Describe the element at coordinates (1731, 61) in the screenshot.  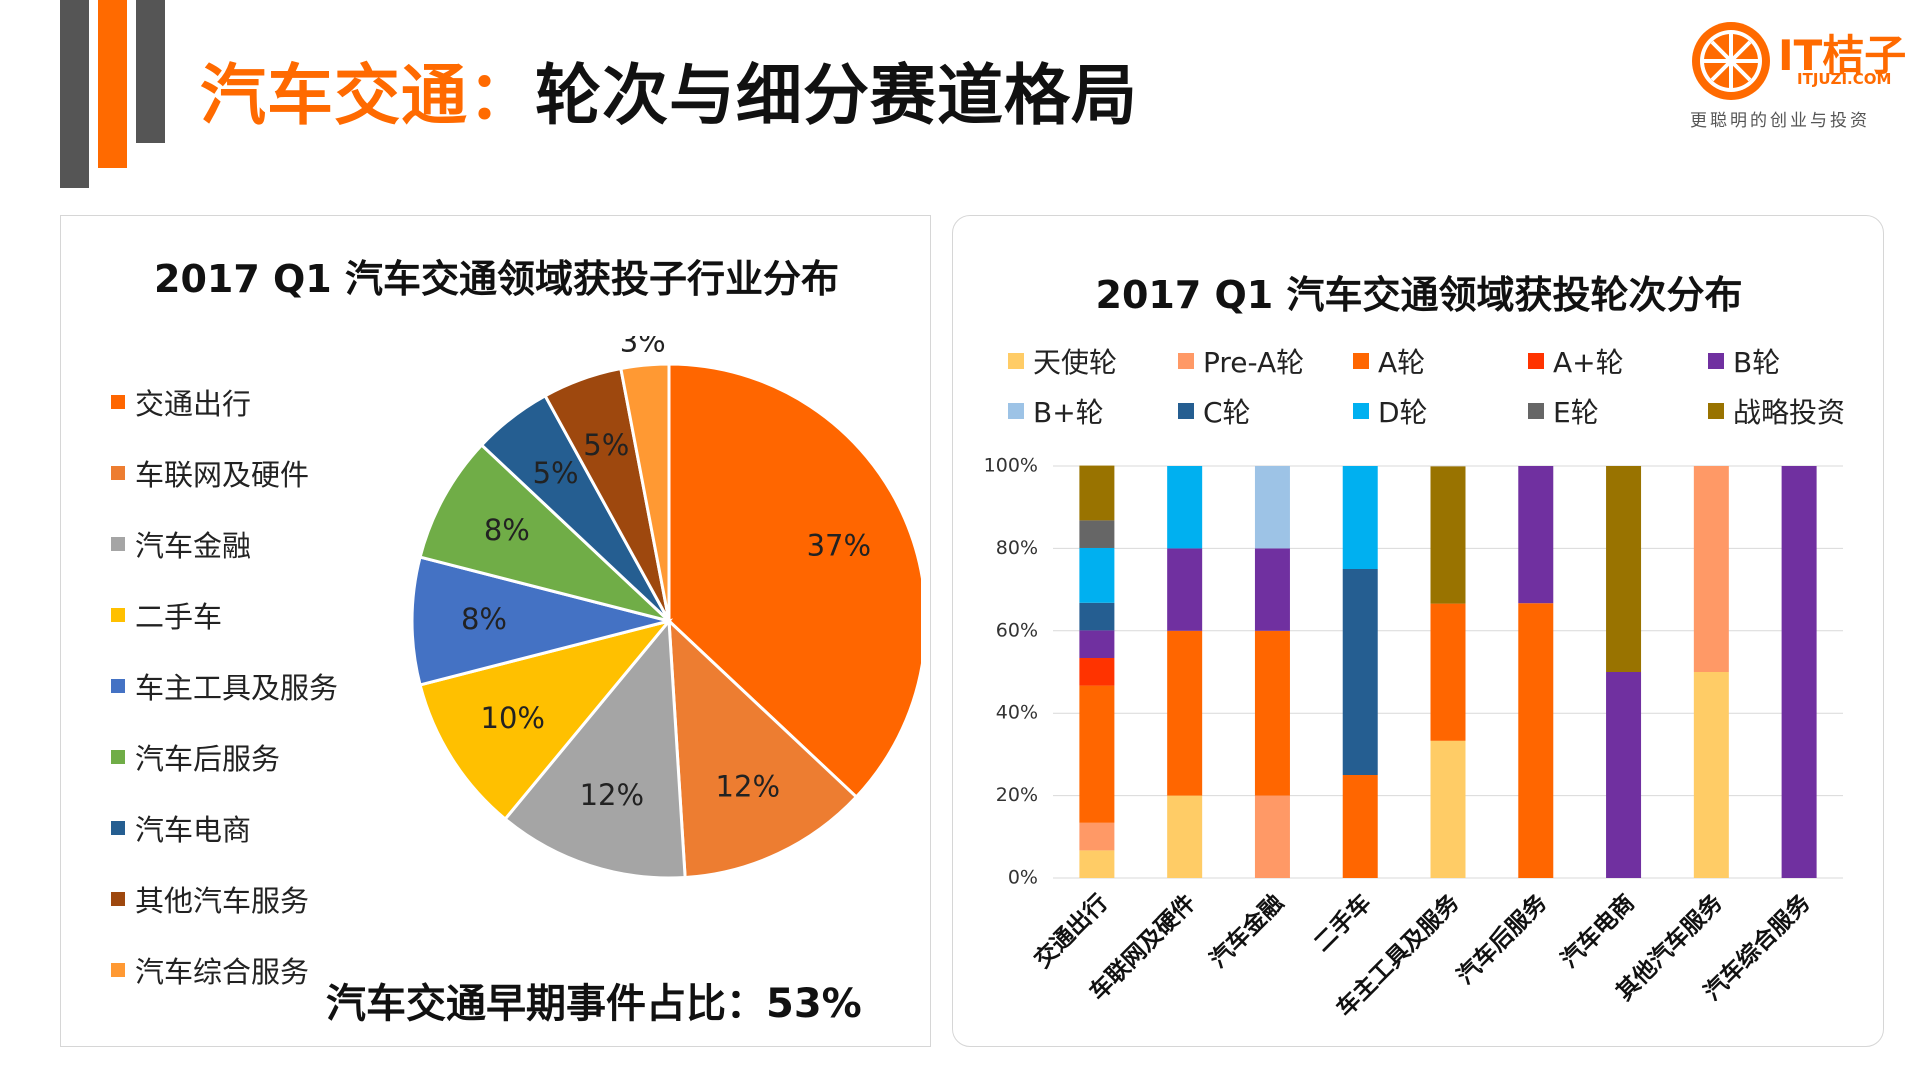
I see `orange-slice-icon` at that location.